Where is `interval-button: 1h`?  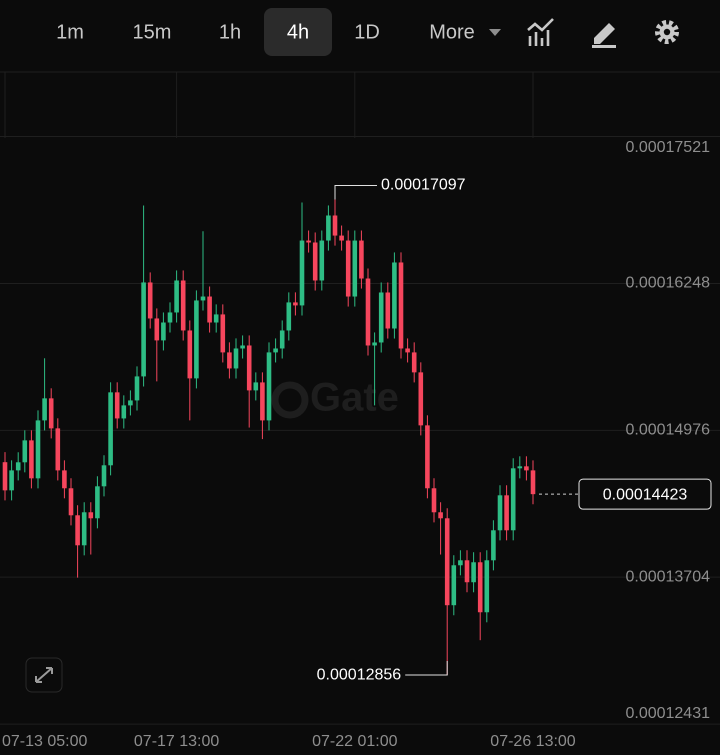 interval-button: 1h is located at coordinates (230, 32).